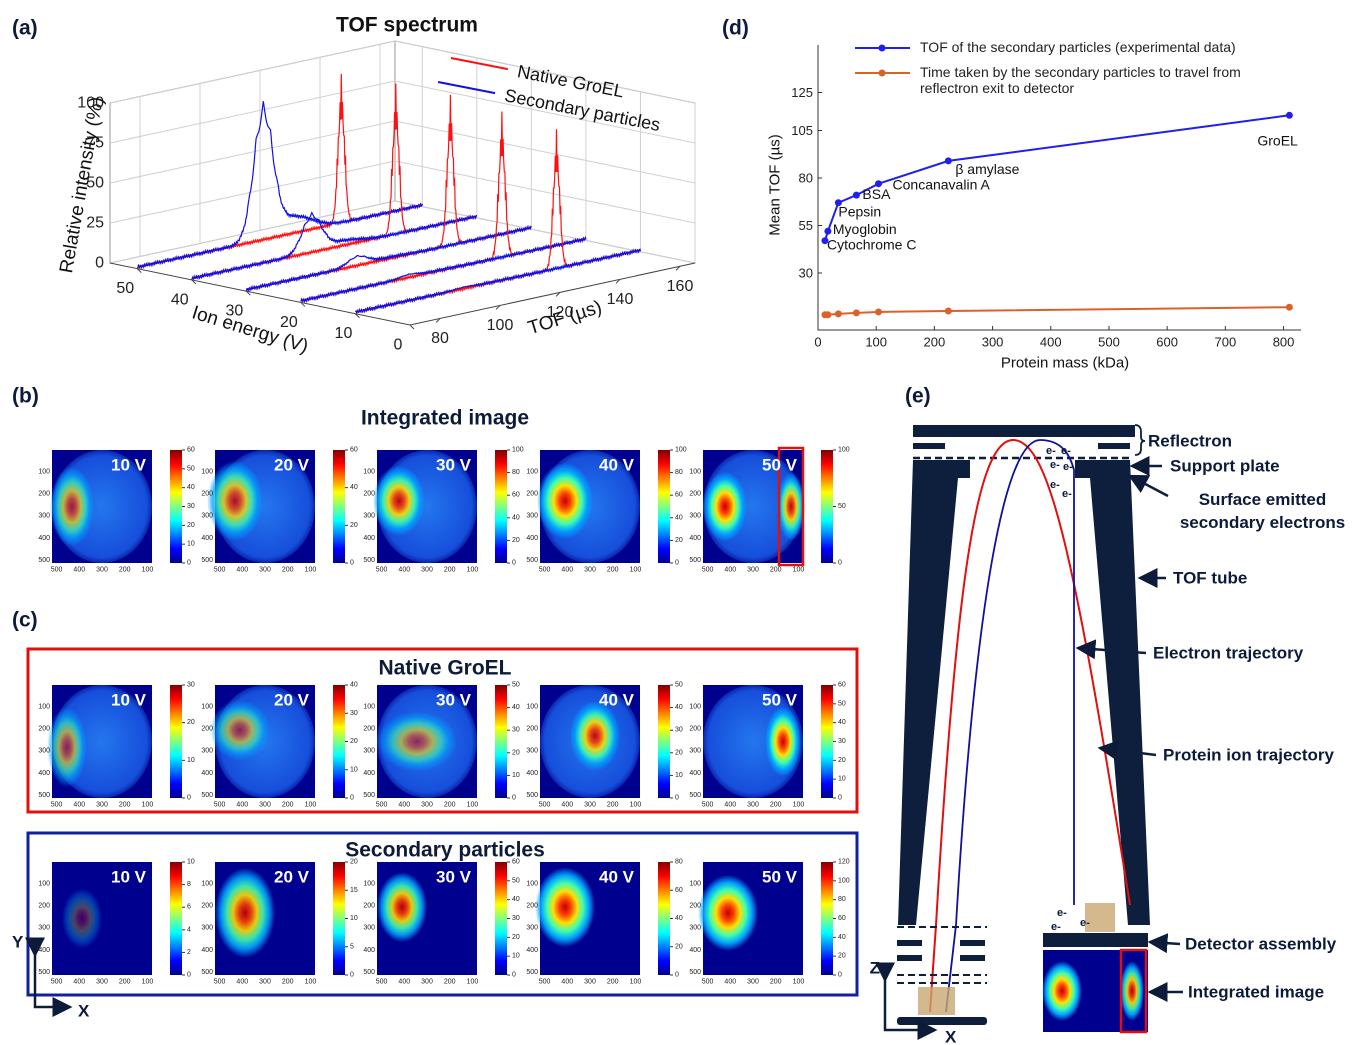  Describe the element at coordinates (1167, 342) in the screenshot. I see `x-tick-label: 600` at that location.